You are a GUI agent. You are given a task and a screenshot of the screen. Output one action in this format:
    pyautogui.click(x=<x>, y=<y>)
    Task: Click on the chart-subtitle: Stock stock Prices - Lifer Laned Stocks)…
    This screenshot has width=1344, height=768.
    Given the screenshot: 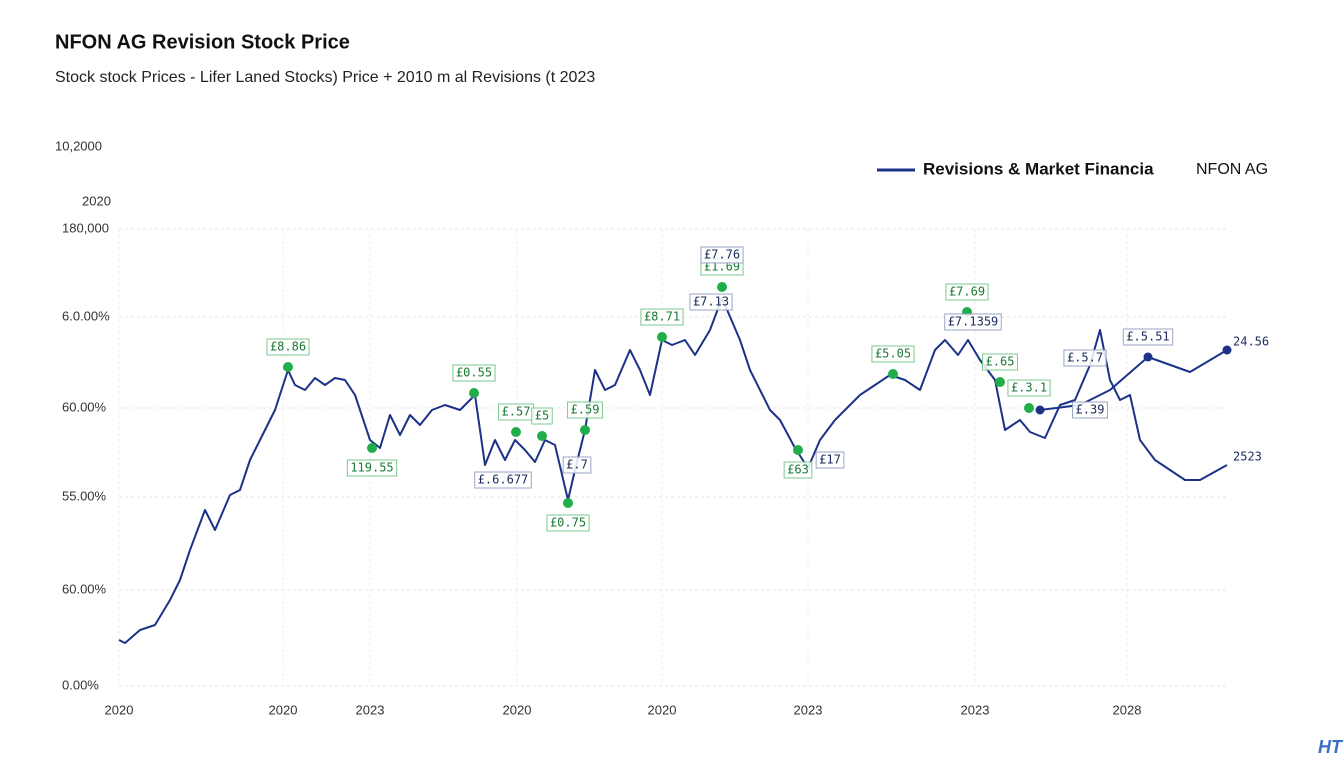 What is the action you would take?
    pyautogui.click(x=325, y=77)
    